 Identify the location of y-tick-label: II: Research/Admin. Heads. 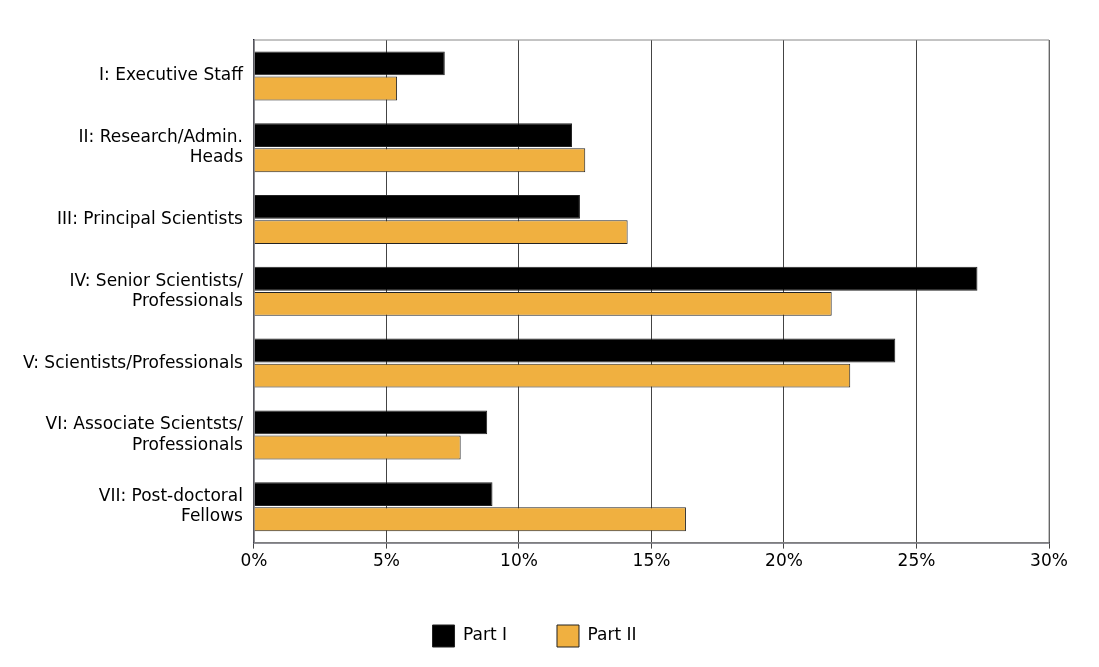
(161, 146).